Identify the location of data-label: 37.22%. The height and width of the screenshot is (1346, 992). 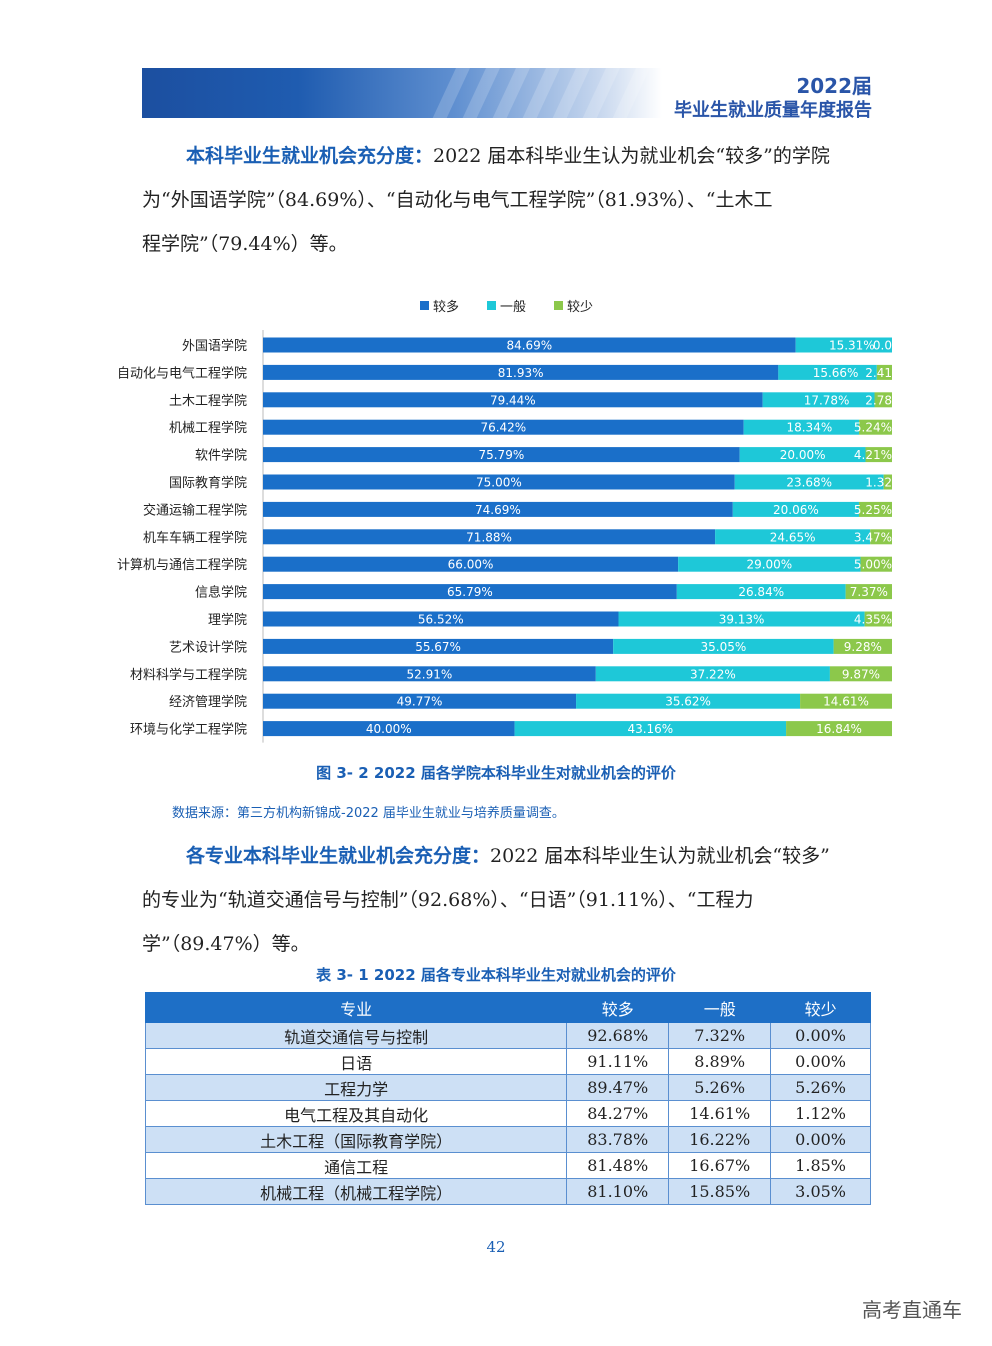
(713, 674).